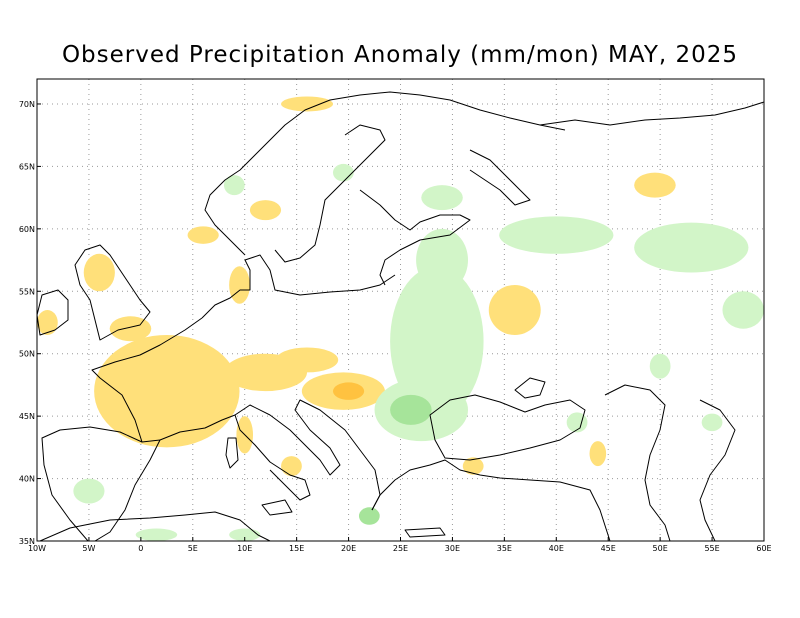 This screenshot has width=800, height=618. Describe the element at coordinates (452, 548) in the screenshot. I see `longitude-tick-label: 30E` at that location.